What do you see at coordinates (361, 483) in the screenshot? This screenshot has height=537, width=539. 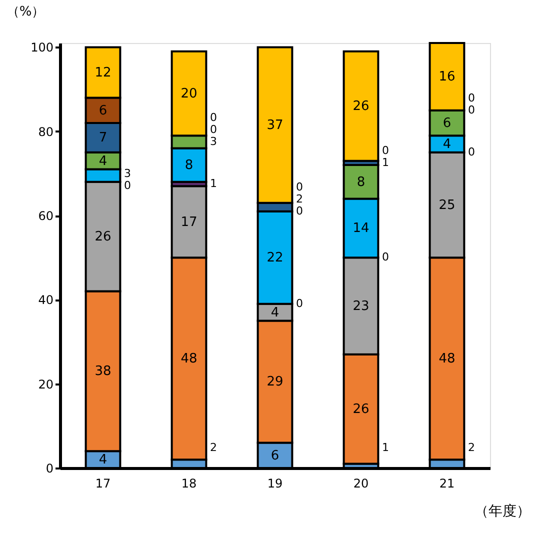 I see `x-tick-label: 20` at bounding box center [361, 483].